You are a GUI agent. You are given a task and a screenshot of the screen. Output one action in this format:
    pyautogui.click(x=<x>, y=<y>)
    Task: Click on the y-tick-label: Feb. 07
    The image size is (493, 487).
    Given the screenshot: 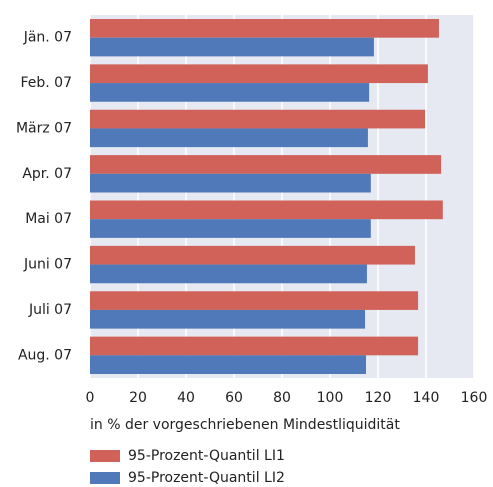 What is the action you would take?
    pyautogui.click(x=46, y=83)
    